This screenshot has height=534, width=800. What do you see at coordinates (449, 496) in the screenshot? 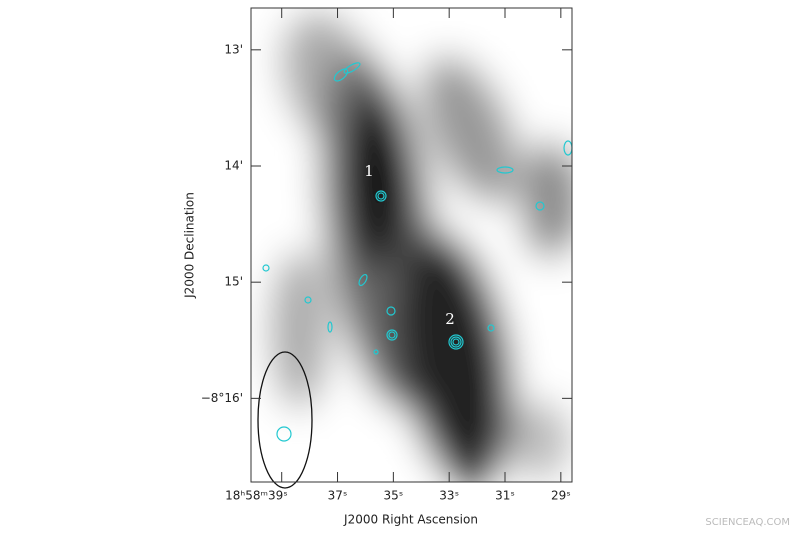
I see `x-tick-label: 33ˢ` at bounding box center [449, 496].